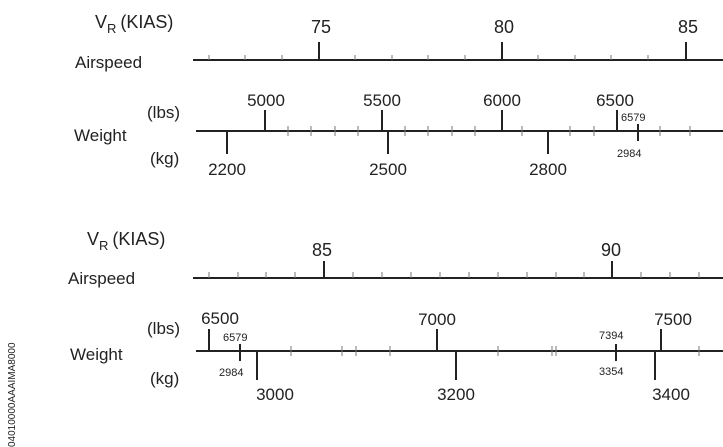  What do you see at coordinates (633, 118) in the screenshot?
I see `top-marker-lbs-label: 6579` at bounding box center [633, 118].